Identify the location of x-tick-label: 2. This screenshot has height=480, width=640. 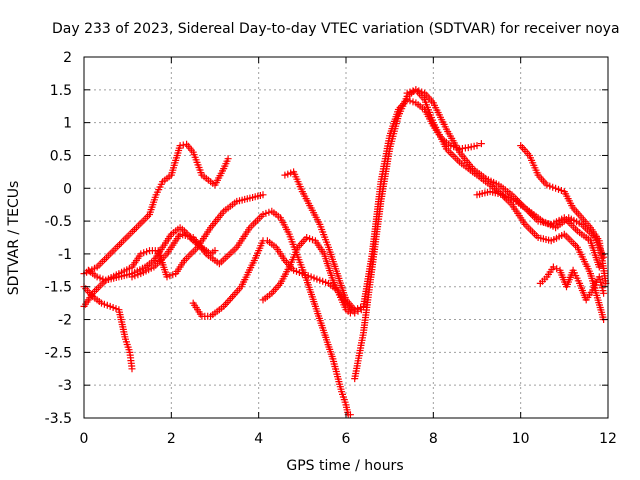
(171, 439).